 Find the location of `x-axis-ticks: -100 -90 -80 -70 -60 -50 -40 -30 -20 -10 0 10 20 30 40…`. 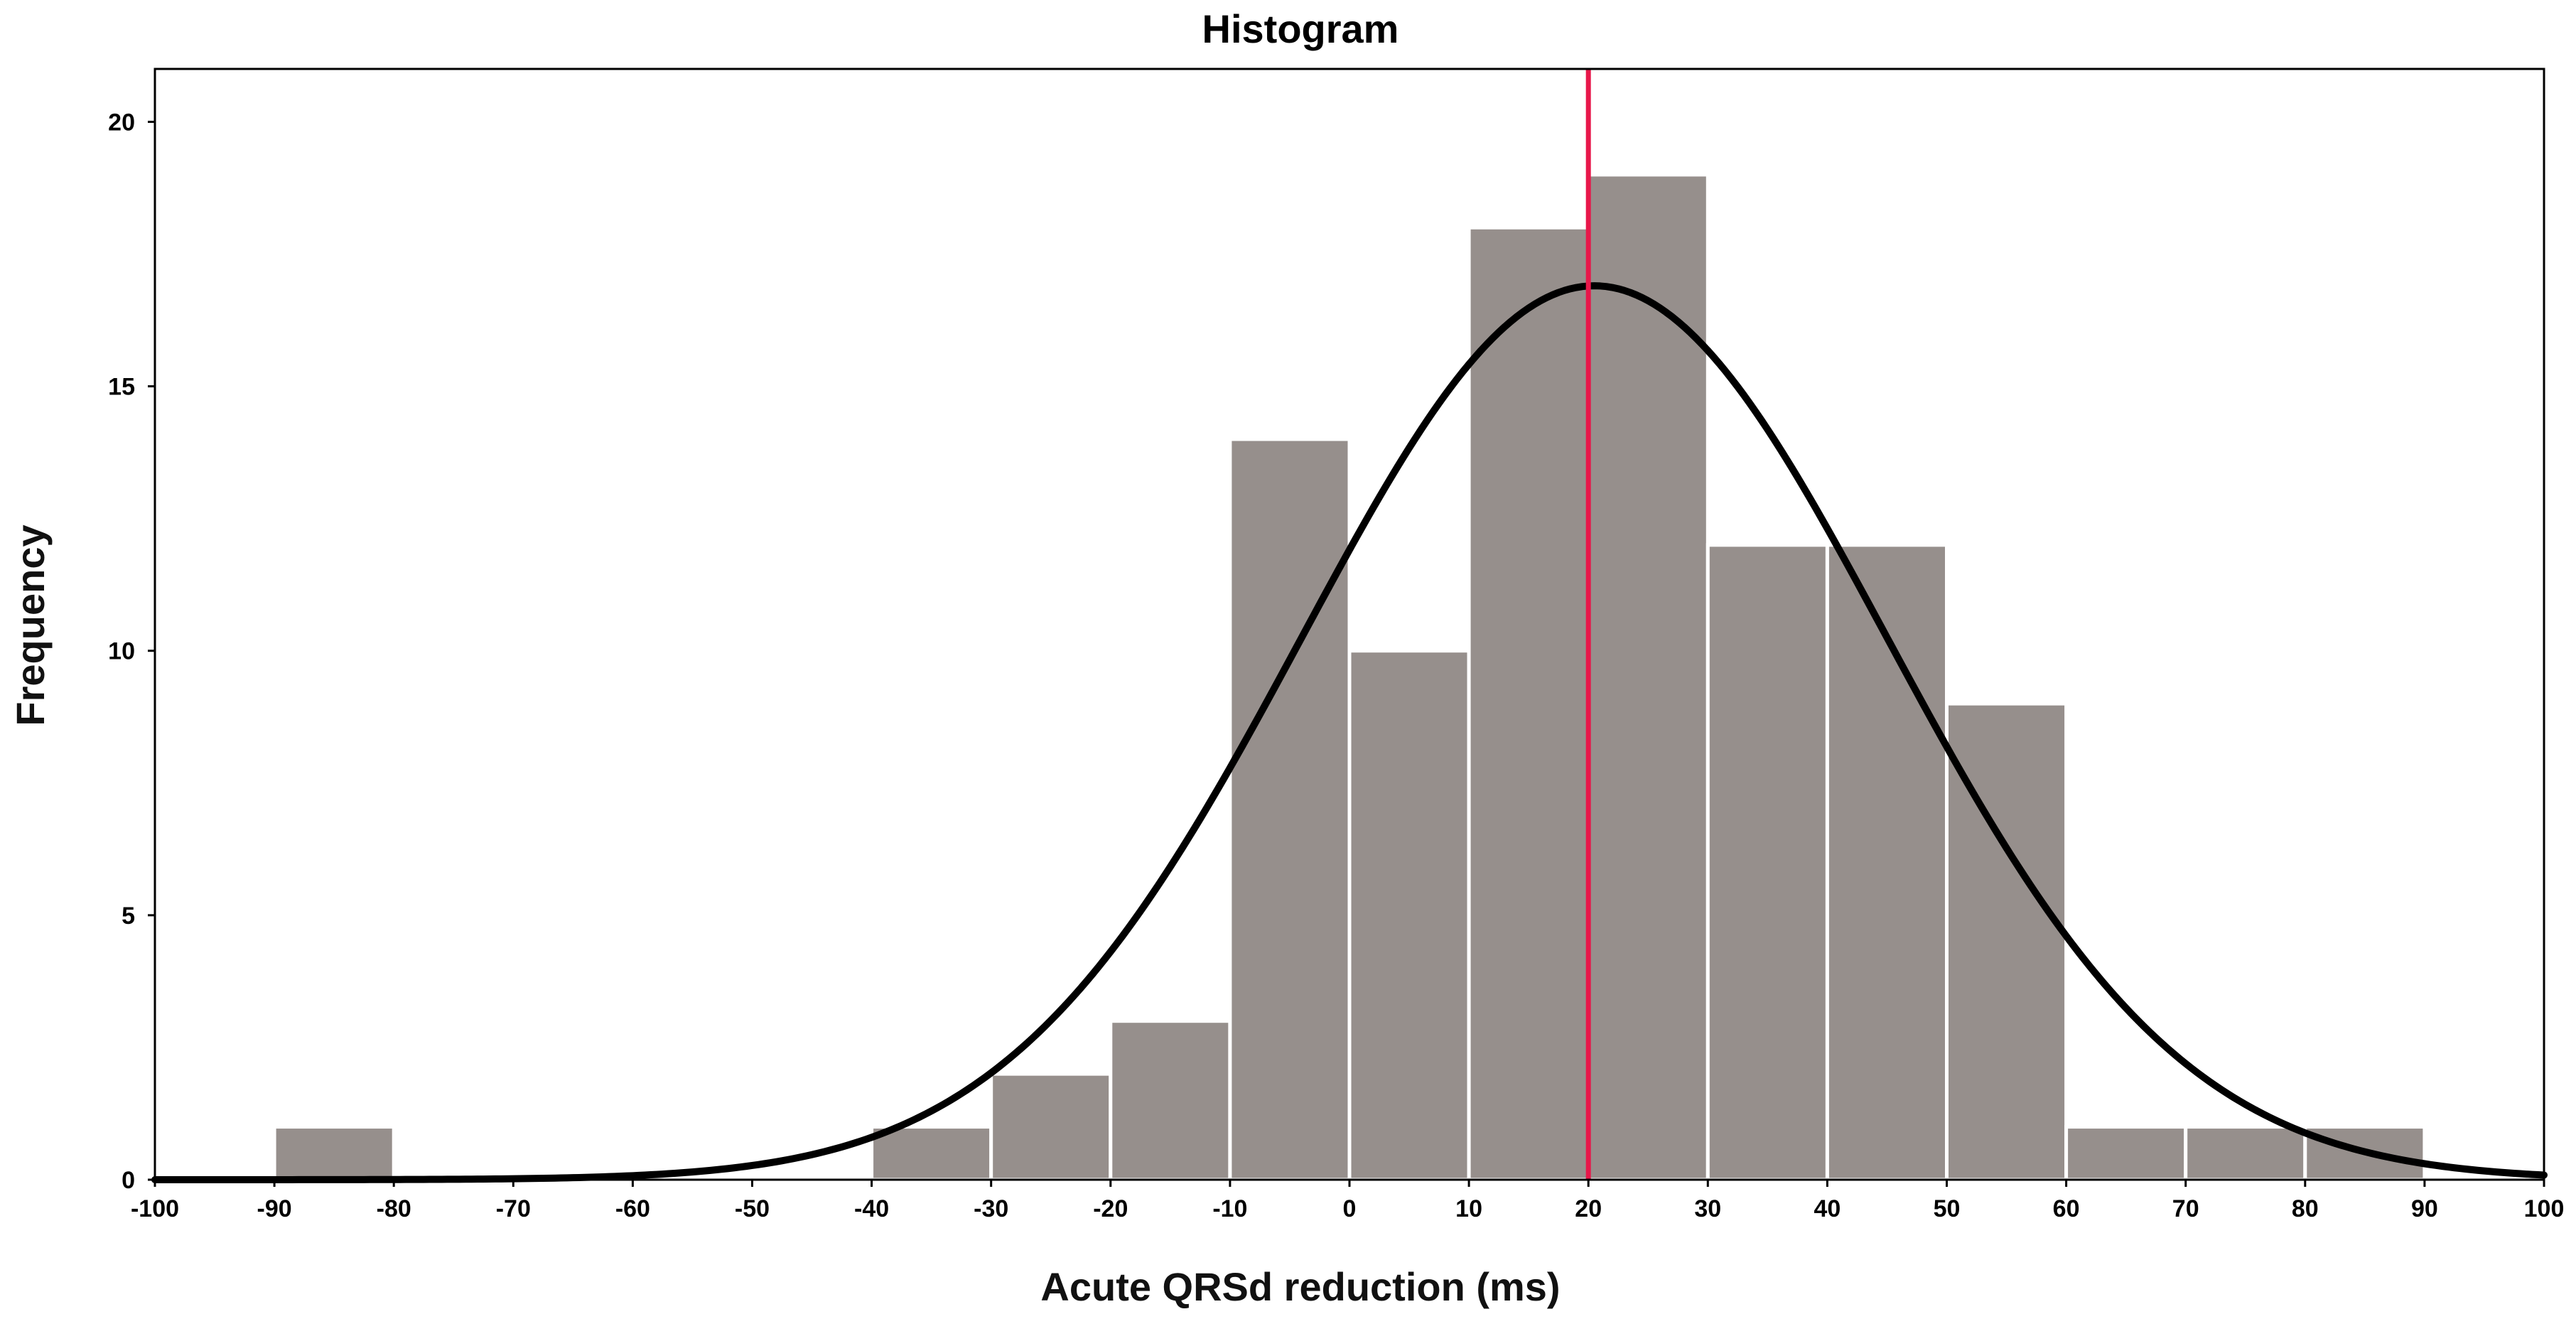

x-axis-ticks: -100 -90 -80 -70 -60 -50 -40 -30 -20 -10 0 10 20 30 40… is located at coordinates (1348, 1201).